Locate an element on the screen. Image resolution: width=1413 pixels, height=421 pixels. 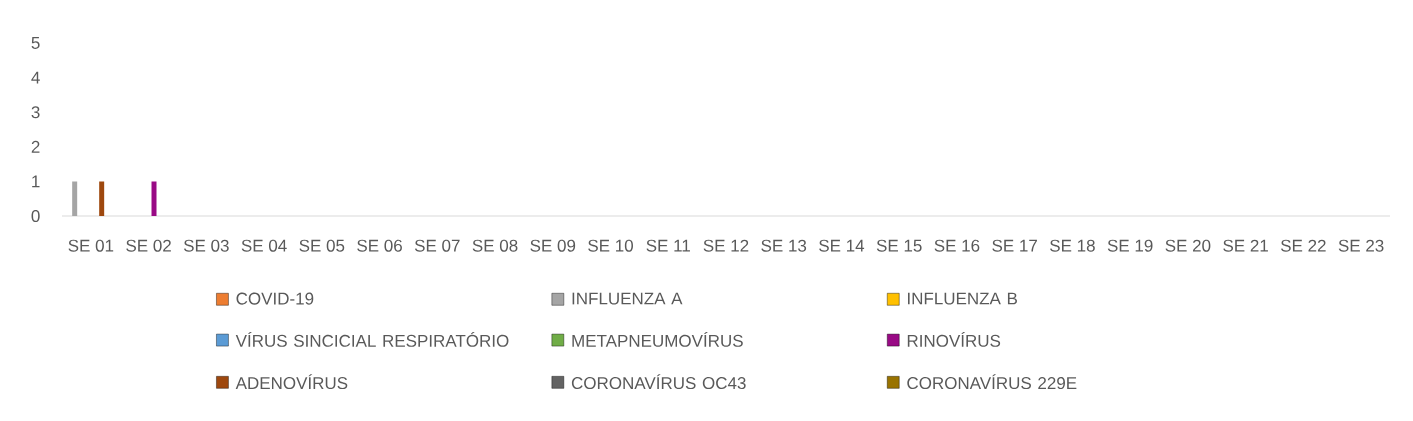
x-tick-label: SE 14 is located at coordinates (842, 245).